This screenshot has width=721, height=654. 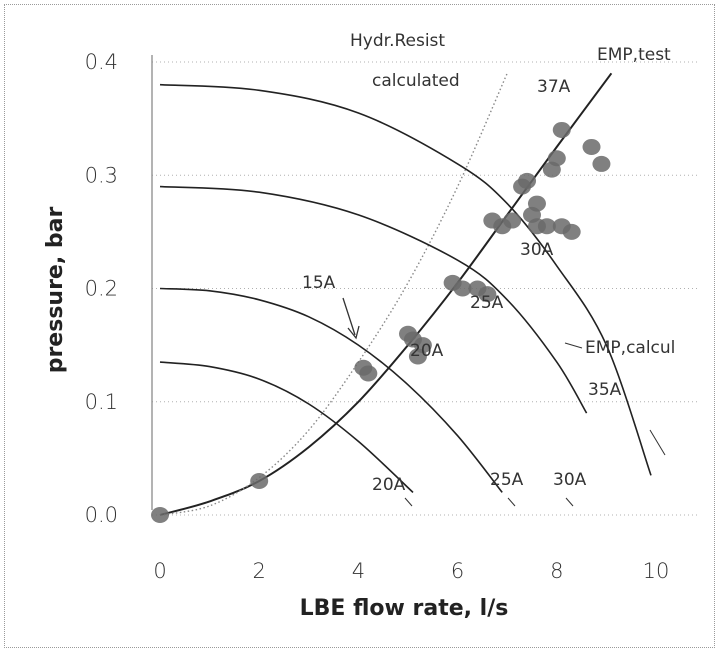 What do you see at coordinates (353, 332) in the screenshot?
I see `annotation-arrowhead-15a` at bounding box center [353, 332].